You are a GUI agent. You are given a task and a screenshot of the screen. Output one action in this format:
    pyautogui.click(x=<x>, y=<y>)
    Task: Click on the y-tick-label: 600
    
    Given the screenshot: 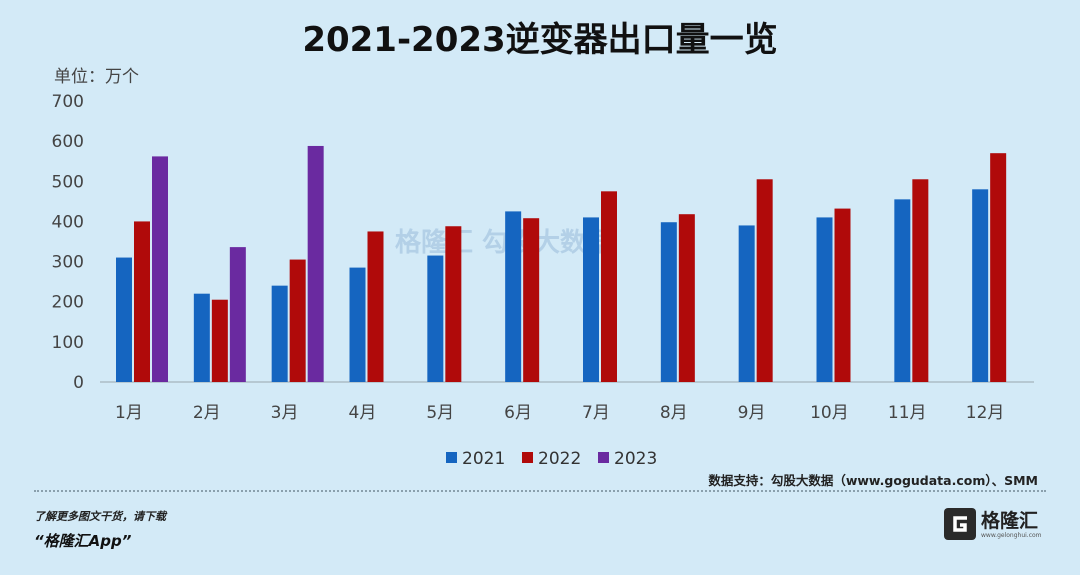 What is the action you would take?
    pyautogui.click(x=68, y=142)
    